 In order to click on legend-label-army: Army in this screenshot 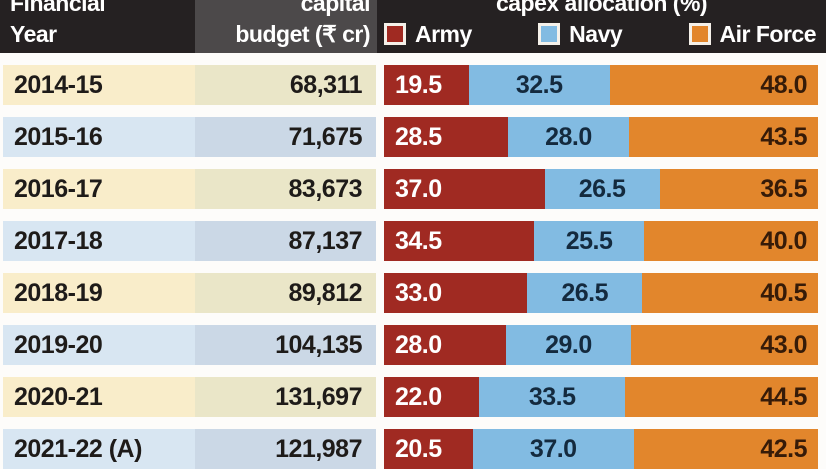, I will do `click(443, 34)`.